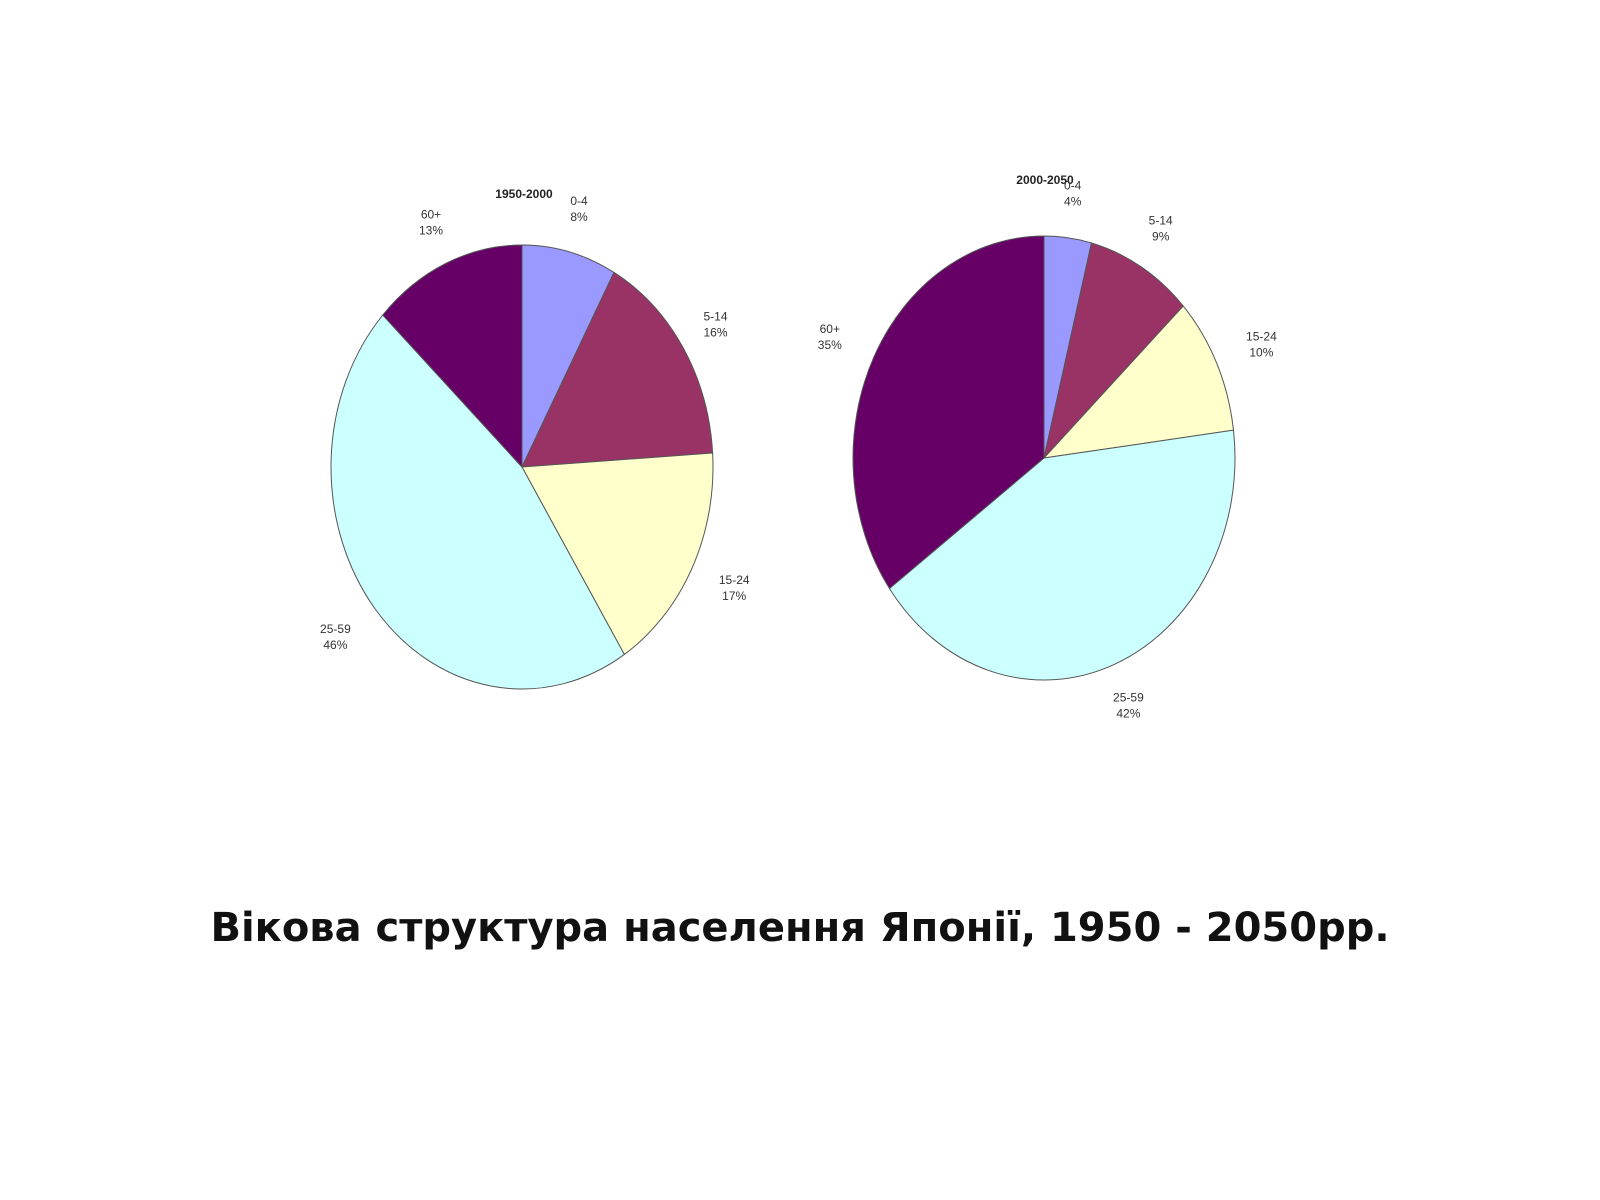  What do you see at coordinates (1128, 714) in the screenshot?
I see `slice-value-label-25-59: 42%` at bounding box center [1128, 714].